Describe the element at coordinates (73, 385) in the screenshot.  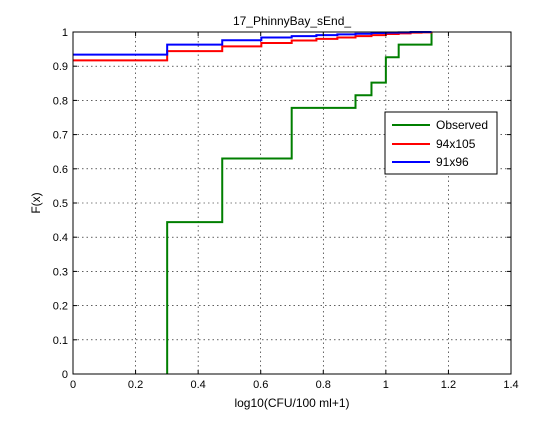
I see `x-tick-label: 0` at that location.